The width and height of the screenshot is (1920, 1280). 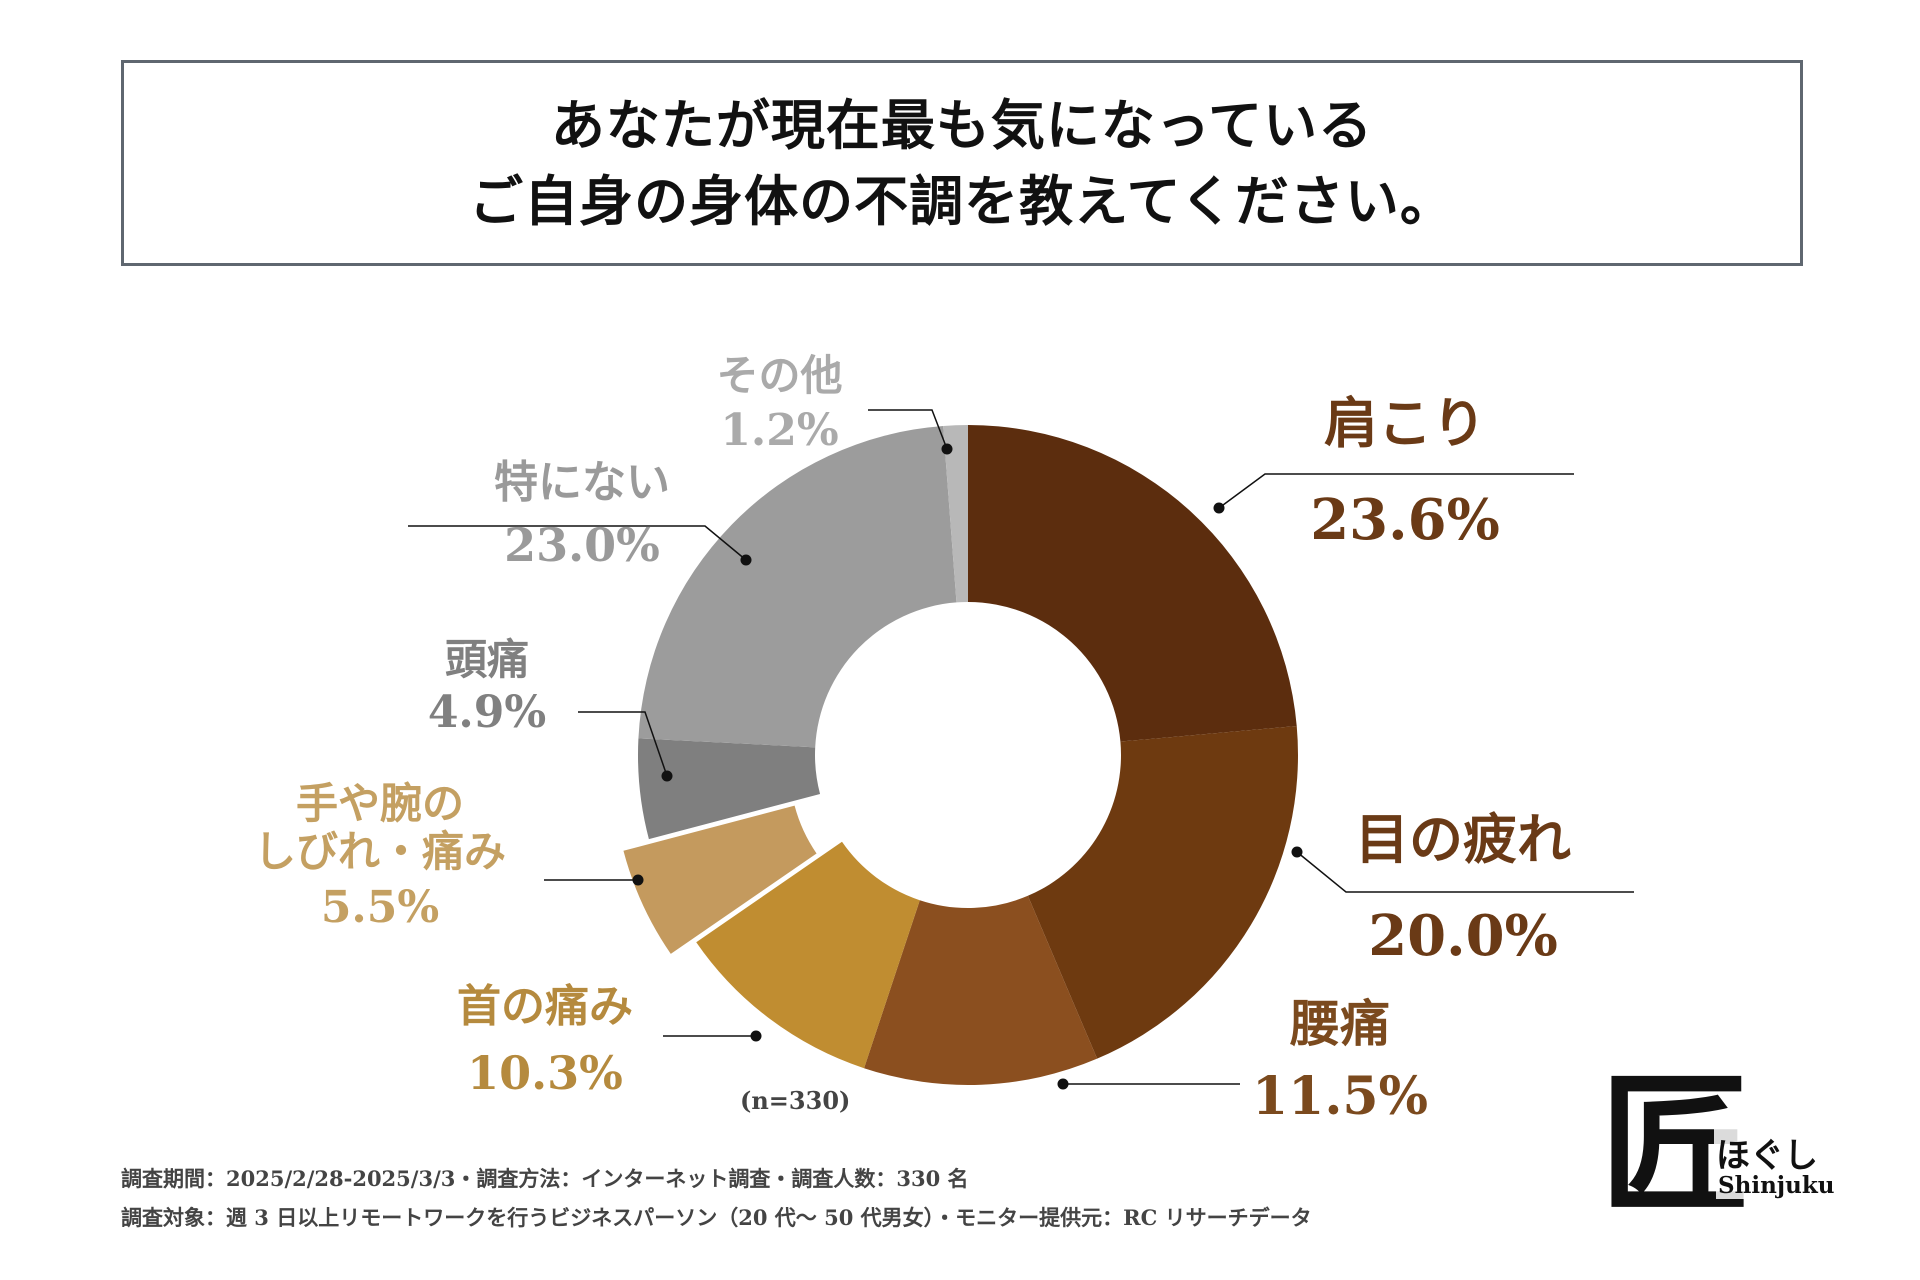 I want to click on label-menotsukare-value: 20.0%, so click(x=1463, y=936).